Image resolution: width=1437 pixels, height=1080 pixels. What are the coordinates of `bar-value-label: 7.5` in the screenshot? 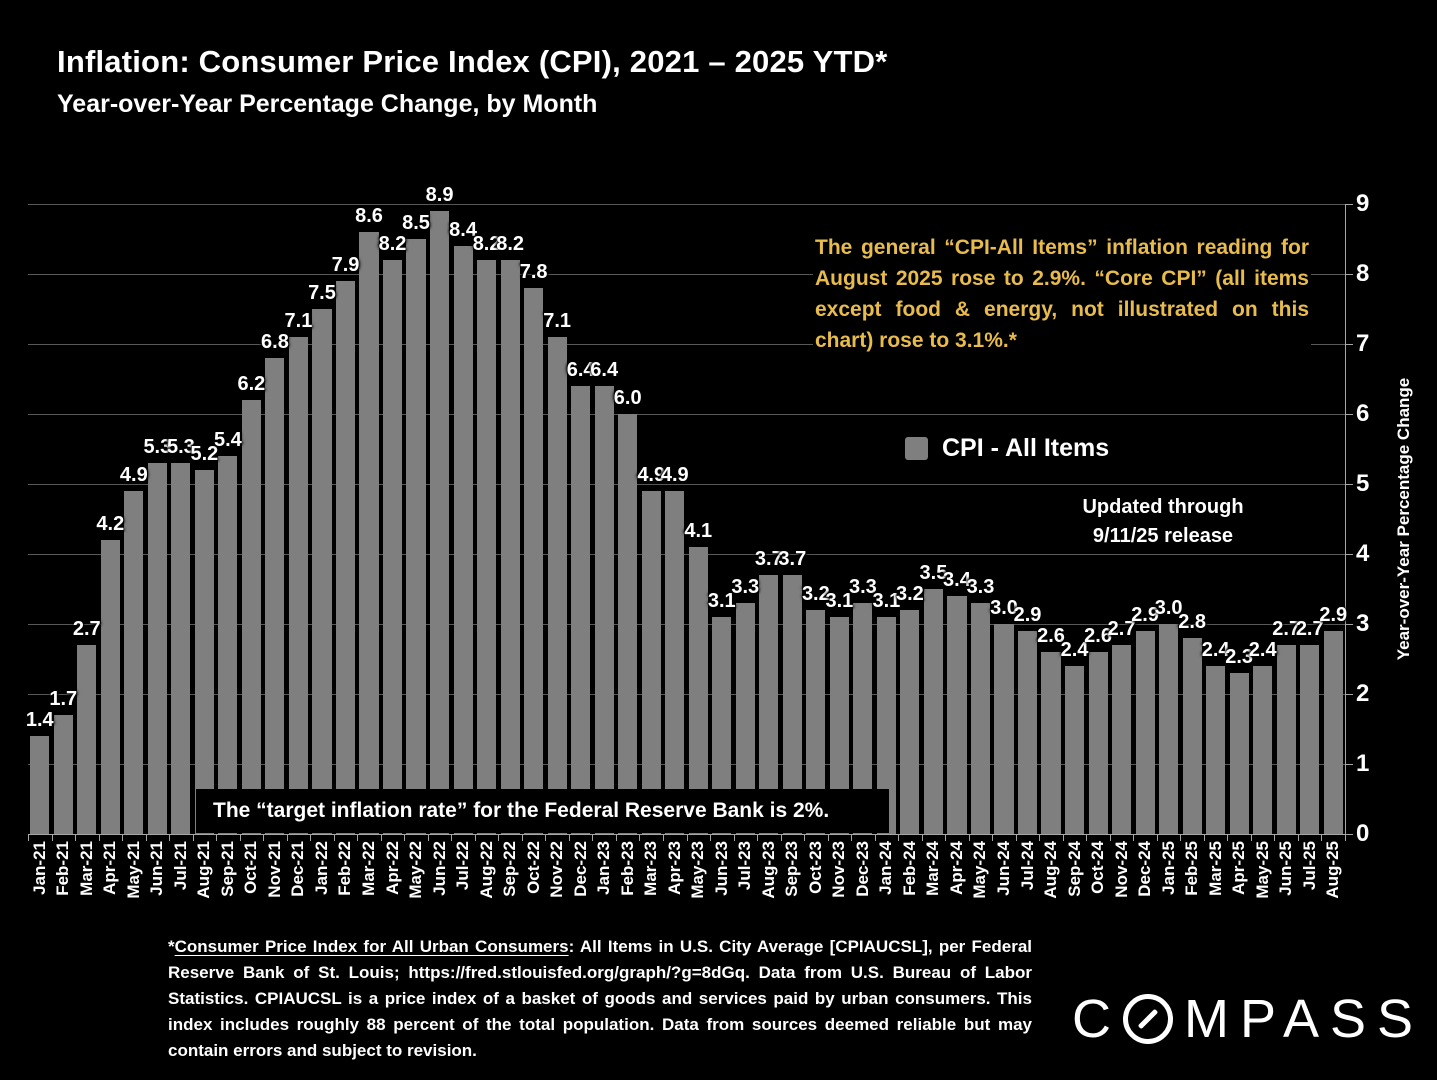 It's located at (322, 293).